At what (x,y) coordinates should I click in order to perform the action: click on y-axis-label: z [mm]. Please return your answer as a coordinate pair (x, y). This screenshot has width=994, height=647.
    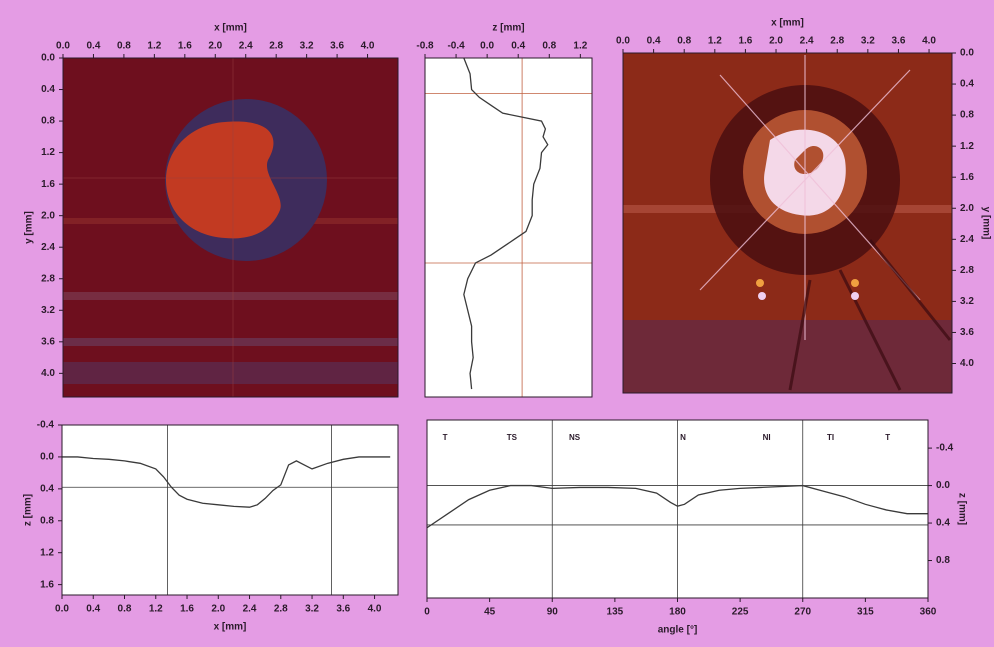
    Looking at the image, I should click on (961, 509).